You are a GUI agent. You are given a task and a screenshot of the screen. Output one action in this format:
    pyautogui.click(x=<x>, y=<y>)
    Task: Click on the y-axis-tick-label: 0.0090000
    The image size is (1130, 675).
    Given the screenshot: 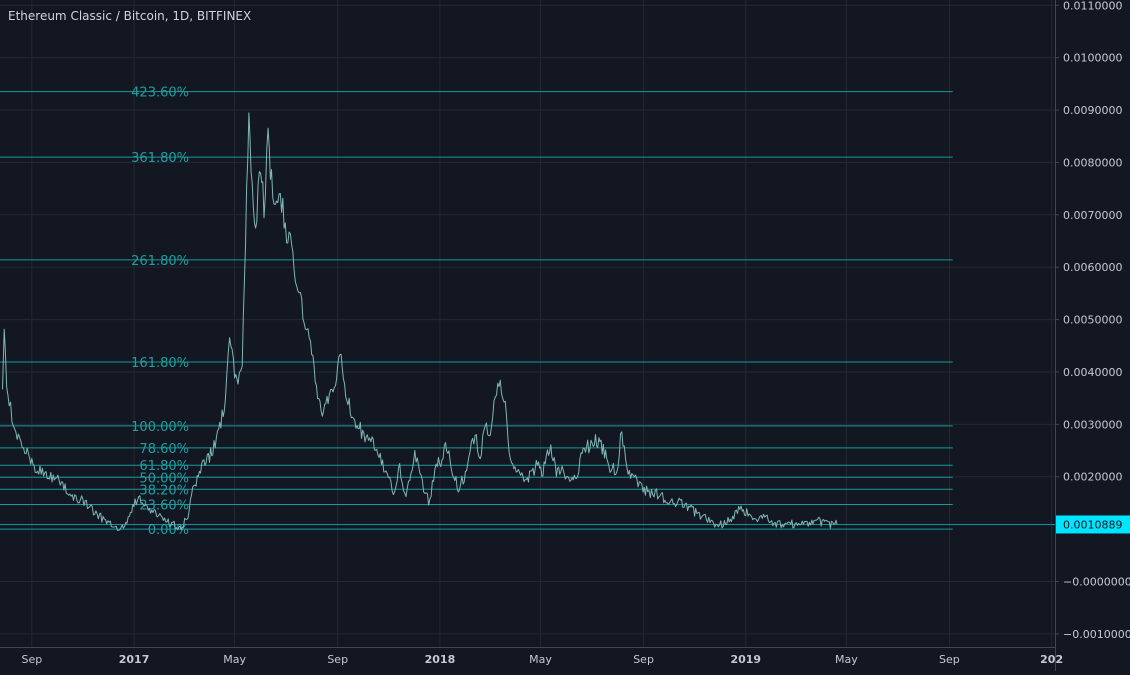 What is the action you would take?
    pyautogui.click(x=1093, y=110)
    